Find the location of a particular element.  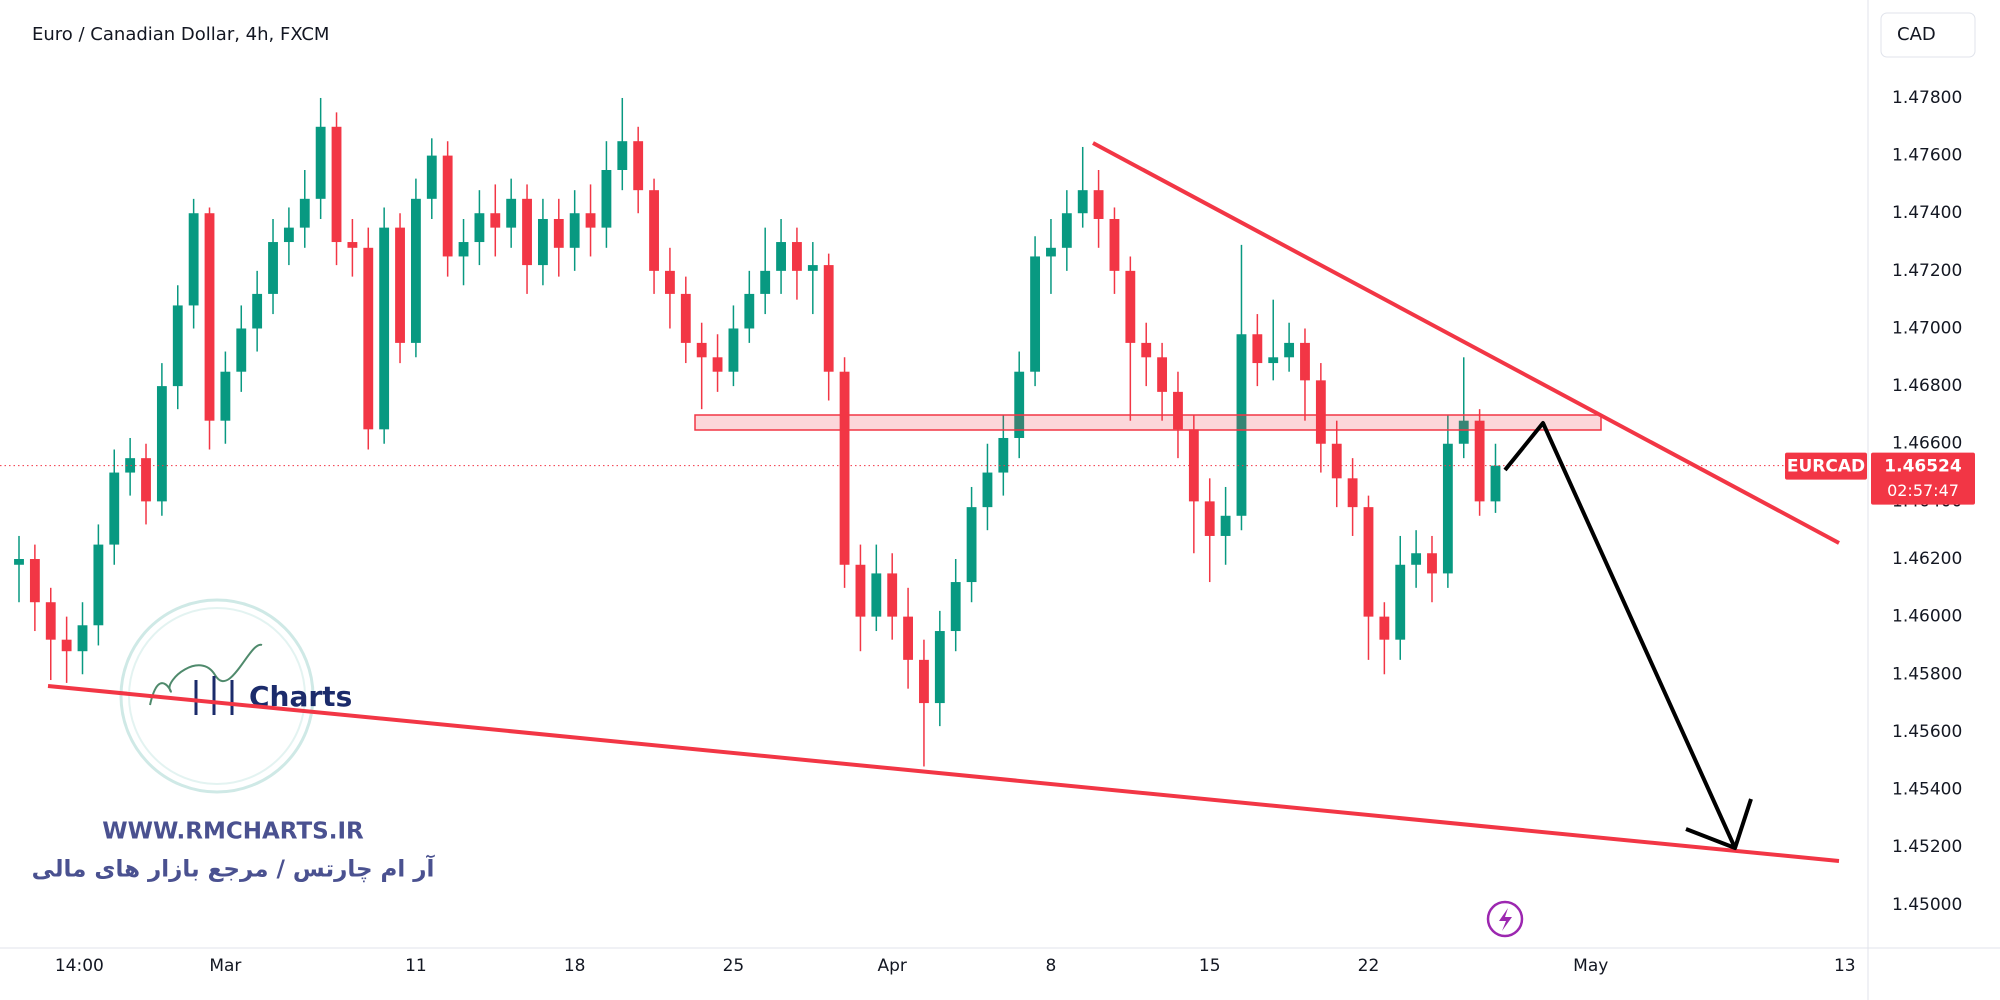

y-tick-label: 1.45400 is located at coordinates (1927, 790).